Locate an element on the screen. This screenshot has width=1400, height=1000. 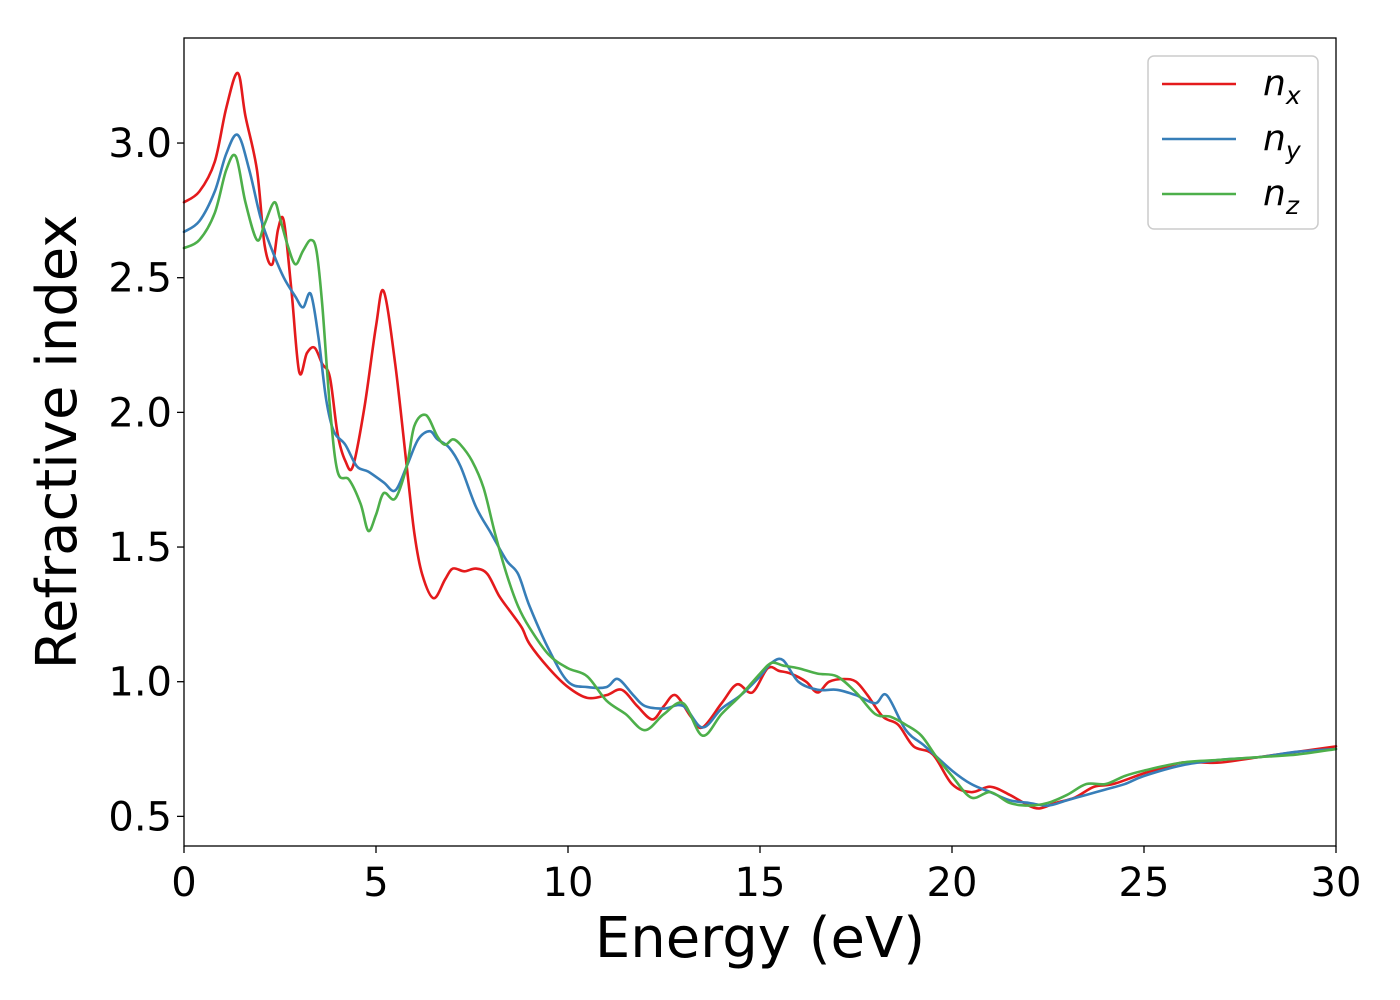
y-tick-label: 2.5 is located at coordinates (140, 279).